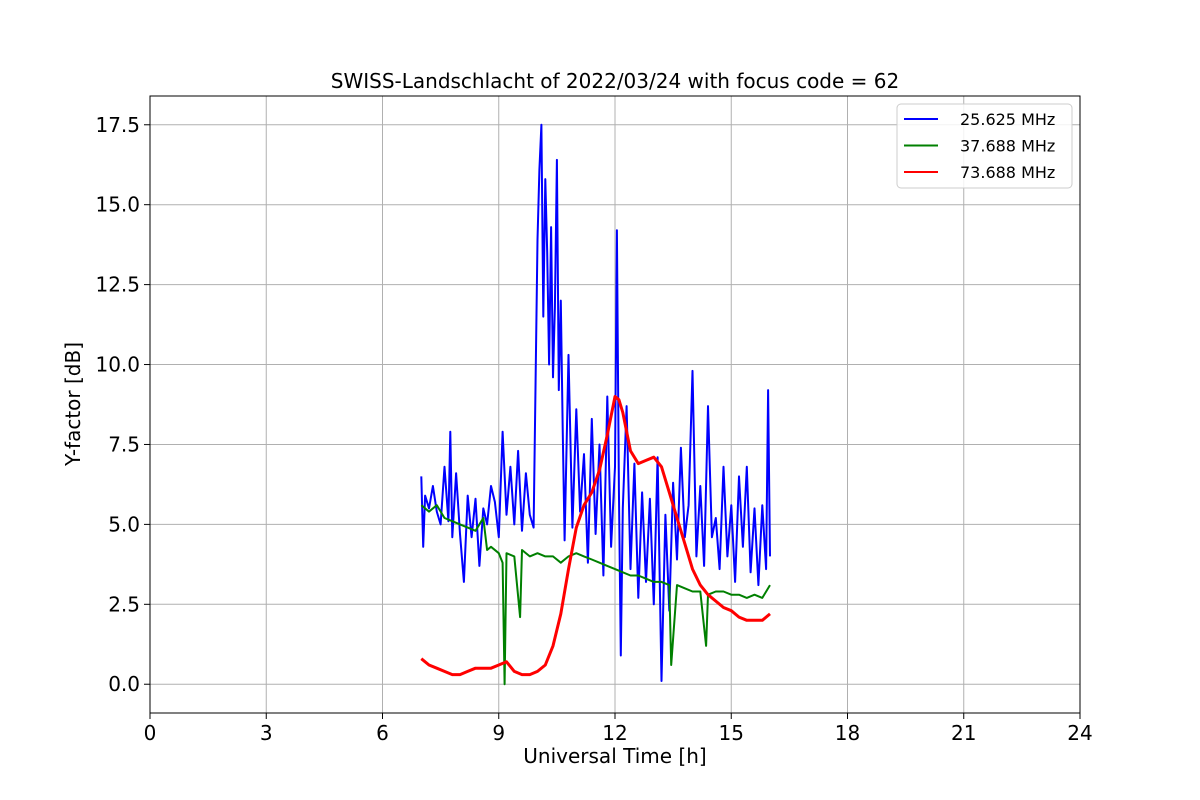  Describe the element at coordinates (614, 756) in the screenshot. I see `x-axis-title: Universal Time [h]` at that location.